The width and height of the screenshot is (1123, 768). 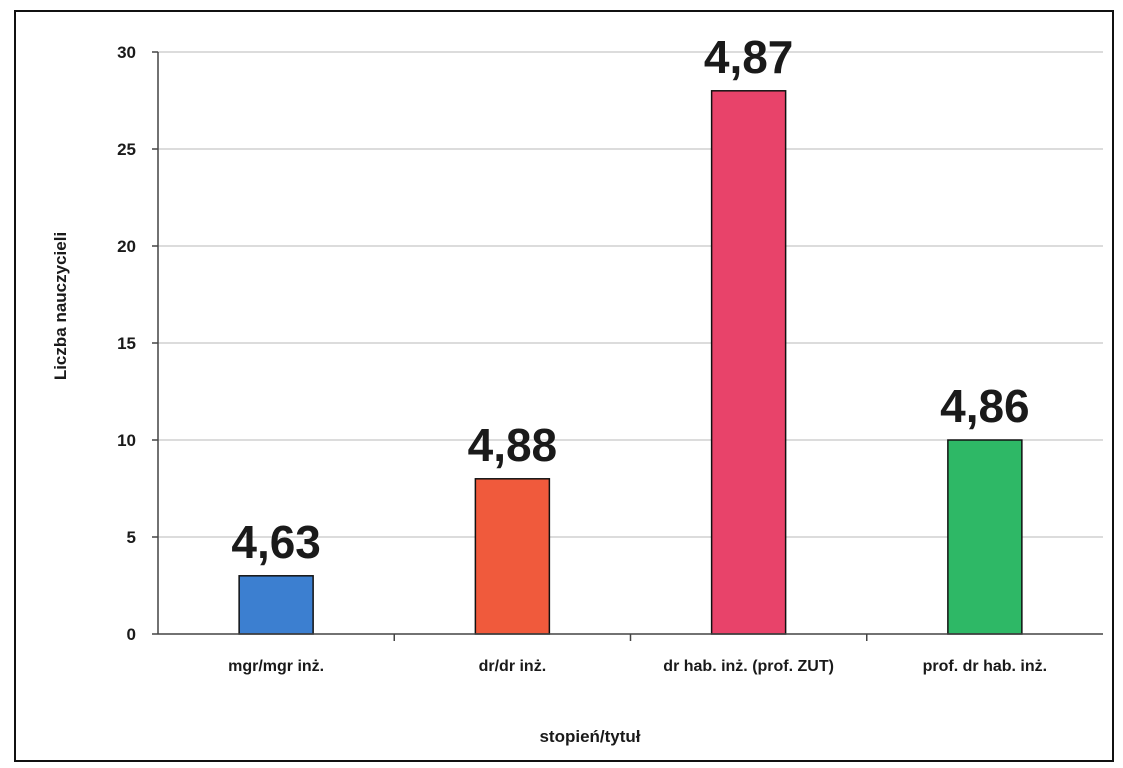 What do you see at coordinates (126, 343) in the screenshot?
I see `y-tick-label-3: 15` at bounding box center [126, 343].